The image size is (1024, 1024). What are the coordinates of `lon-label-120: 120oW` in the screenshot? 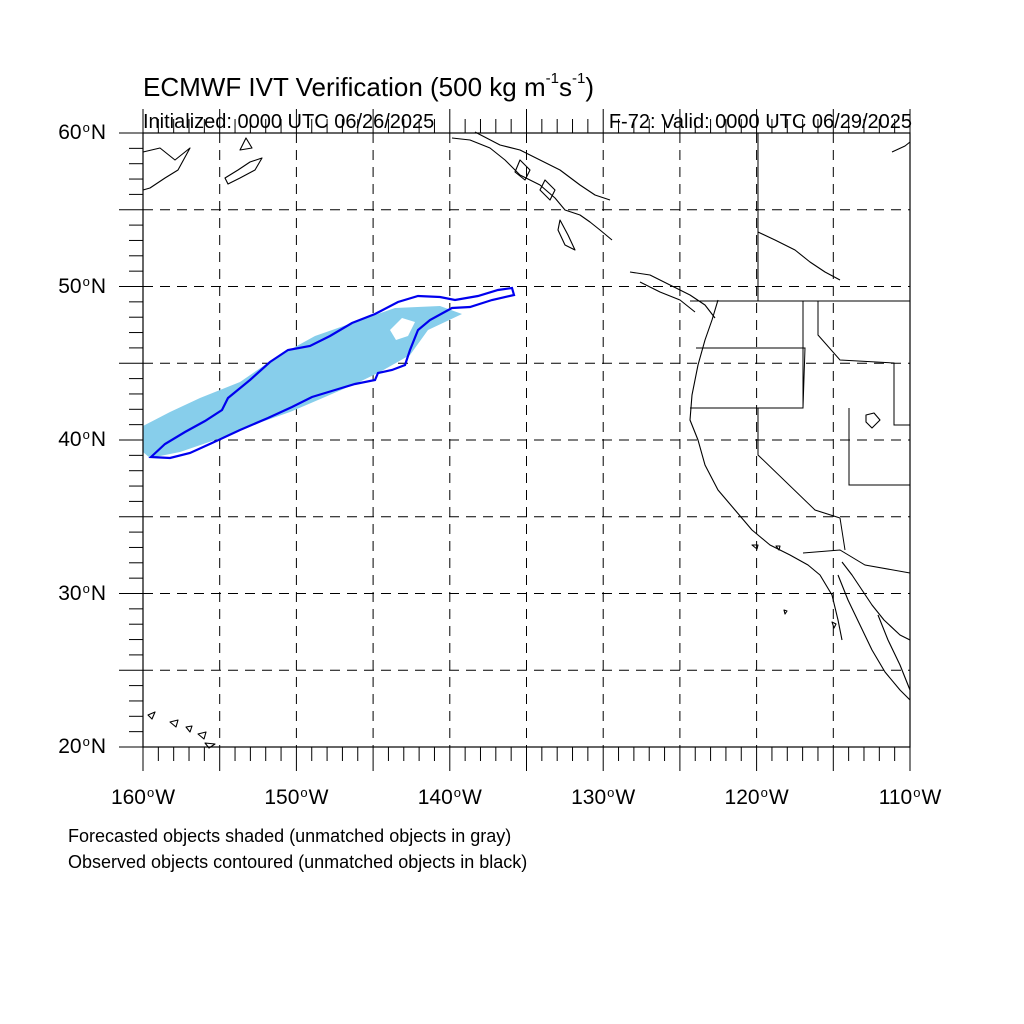 It's located at (756, 797).